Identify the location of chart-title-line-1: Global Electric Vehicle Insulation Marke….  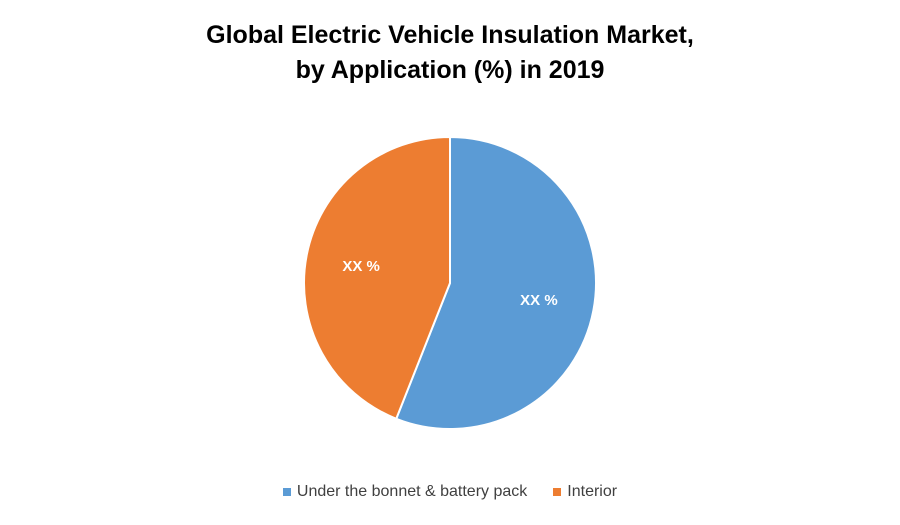
(450, 35).